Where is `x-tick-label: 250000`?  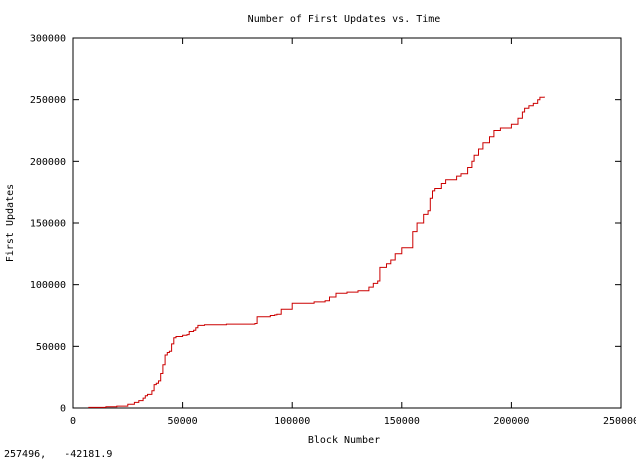
x-tick-label: 250000 is located at coordinates (619, 421).